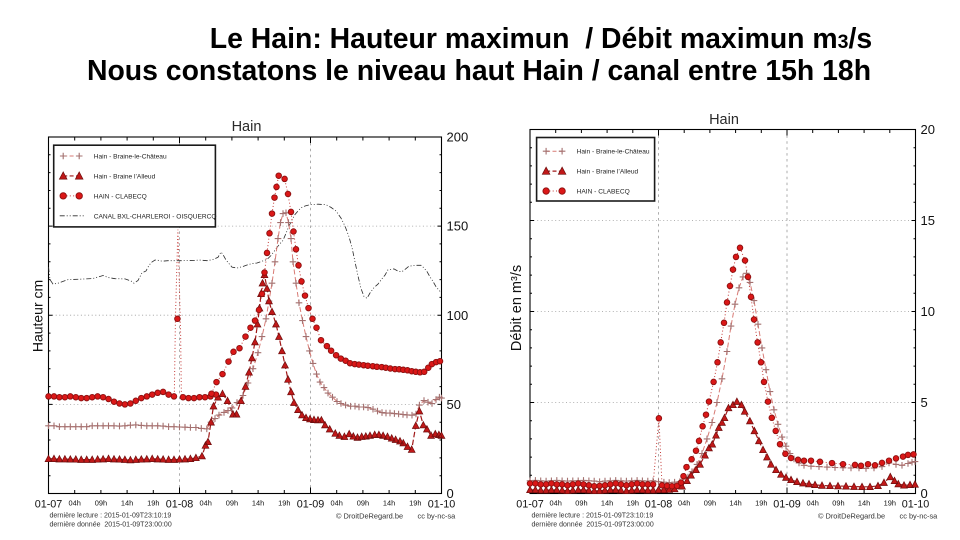 The height and width of the screenshot is (540, 960). Describe the element at coordinates (458, 137) in the screenshot. I see `svg-text: 200` at that location.